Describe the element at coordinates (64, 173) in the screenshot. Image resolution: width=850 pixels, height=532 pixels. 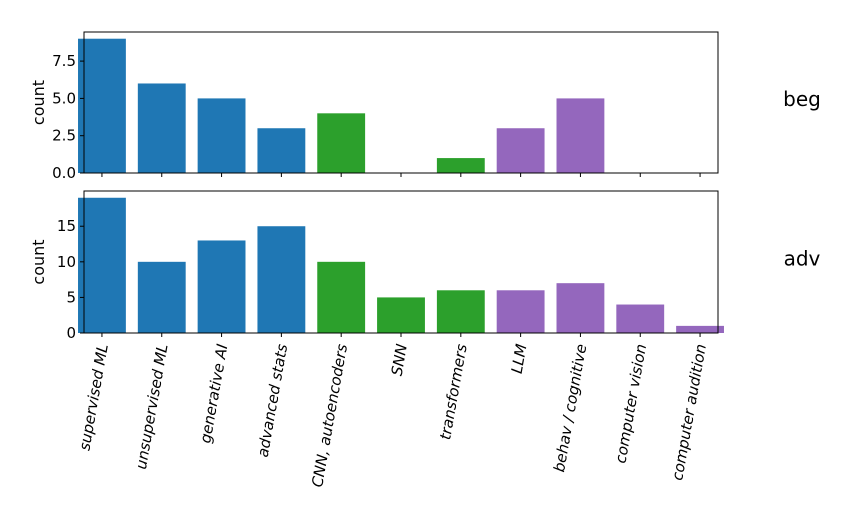
I see `y-tick-label-beg-0: 0.0` at that location.